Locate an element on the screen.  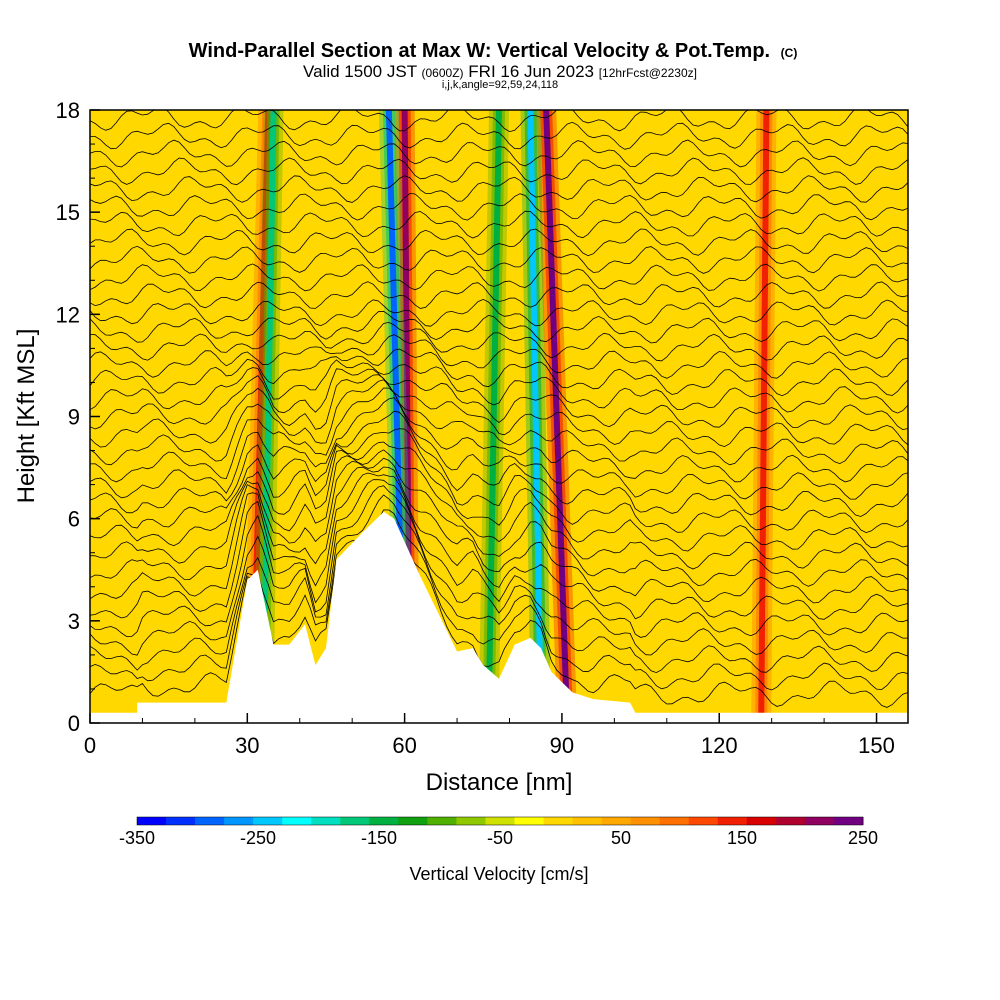
x-tick-label: 30 is located at coordinates (247, 745).